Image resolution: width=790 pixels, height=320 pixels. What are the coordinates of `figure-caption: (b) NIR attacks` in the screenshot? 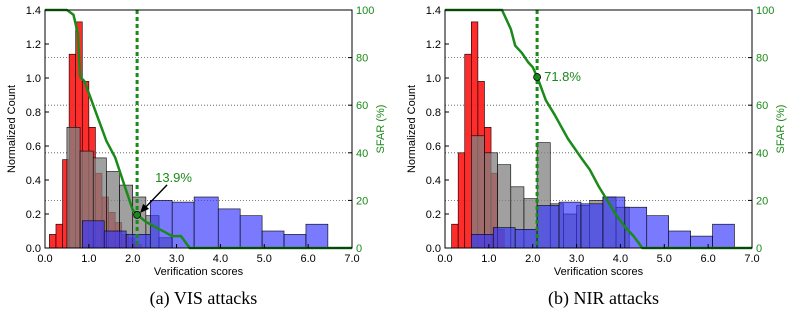 It's located at (603, 298).